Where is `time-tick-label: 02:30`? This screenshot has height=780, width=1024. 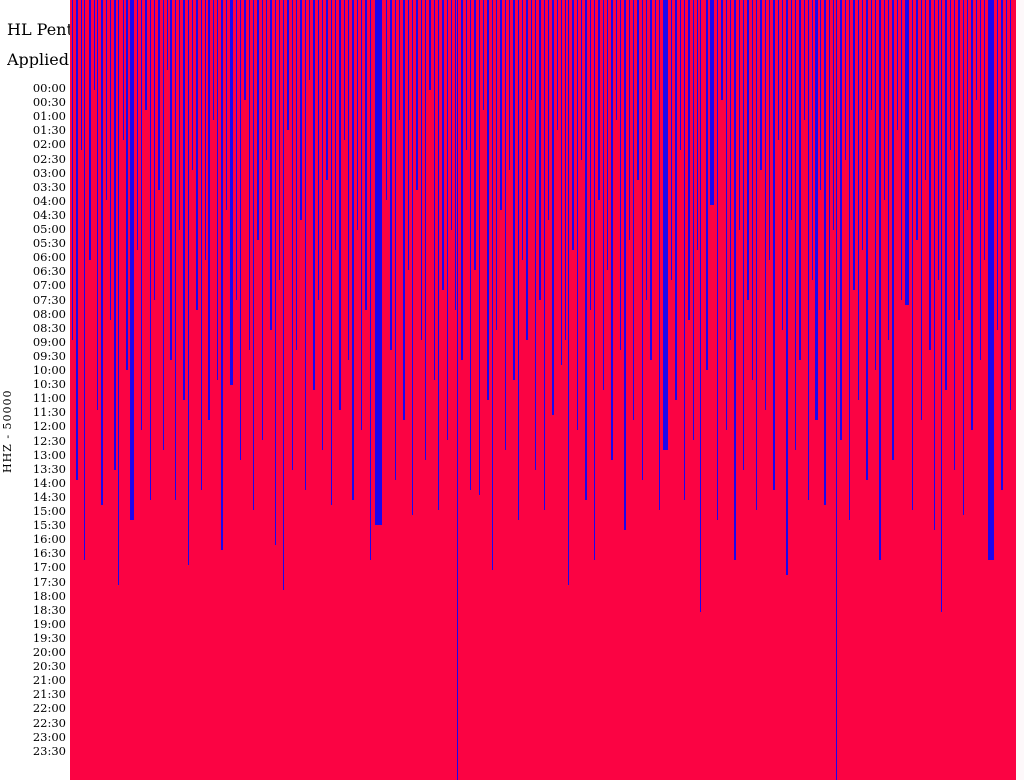 time-tick-label: 02:30 is located at coordinates (49, 158).